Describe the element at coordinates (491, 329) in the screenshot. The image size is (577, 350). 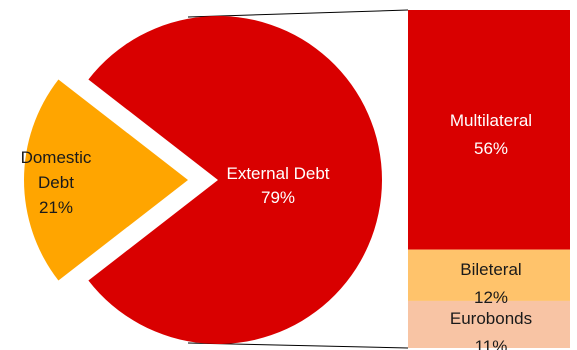
I see `bar-label-eurobonds: Eurobonds 11%` at that location.